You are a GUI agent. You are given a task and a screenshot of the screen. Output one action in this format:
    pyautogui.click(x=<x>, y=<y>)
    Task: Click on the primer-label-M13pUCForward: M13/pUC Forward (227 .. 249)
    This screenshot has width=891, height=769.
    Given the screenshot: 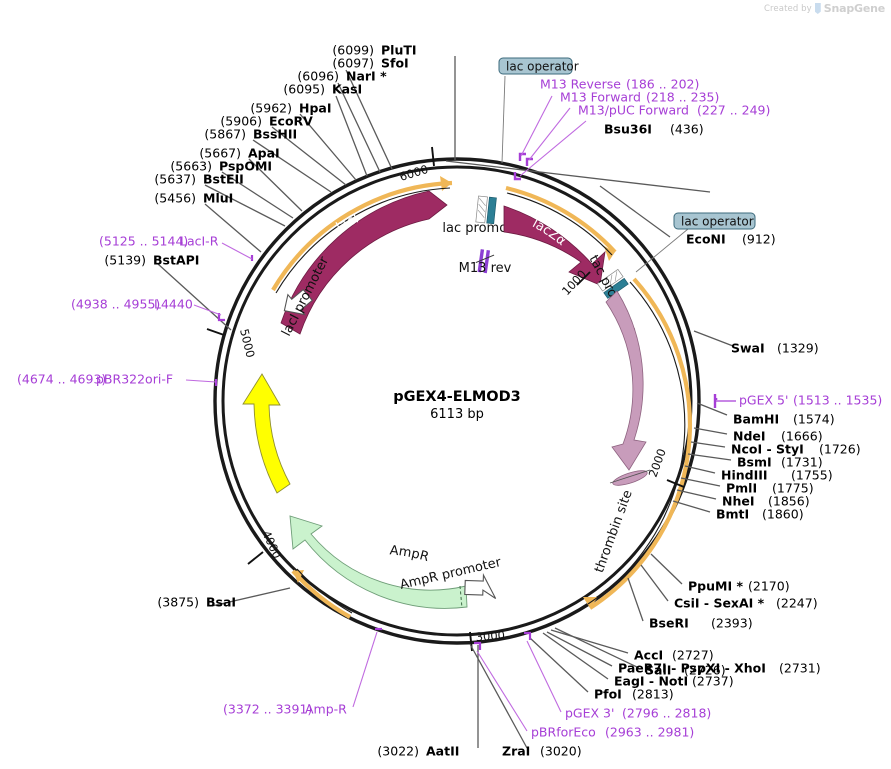 What is the action you would take?
    pyautogui.click(x=674, y=110)
    